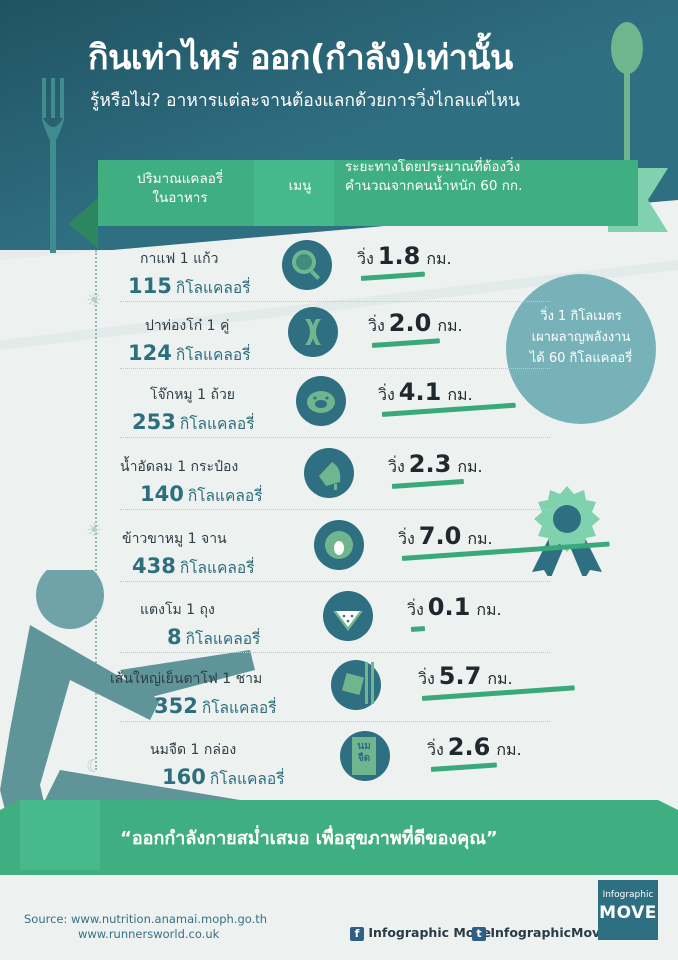  What do you see at coordinates (549, 932) in the screenshot?
I see `twitter-label: InfographicMove` at bounding box center [549, 932].